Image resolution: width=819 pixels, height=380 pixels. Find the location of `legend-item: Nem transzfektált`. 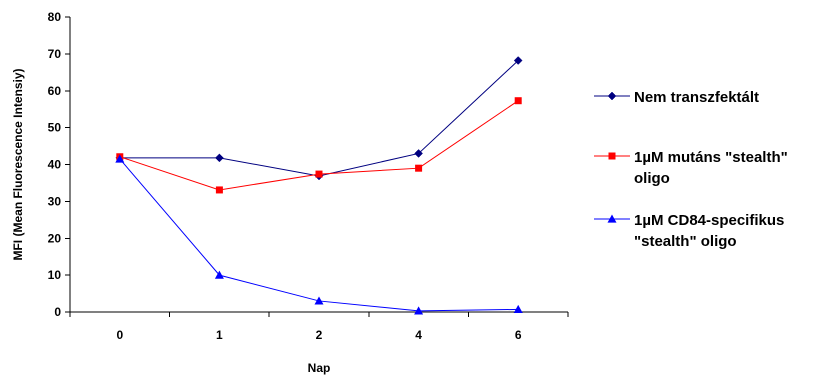

legend-item: Nem transzfektált is located at coordinates (676, 97).